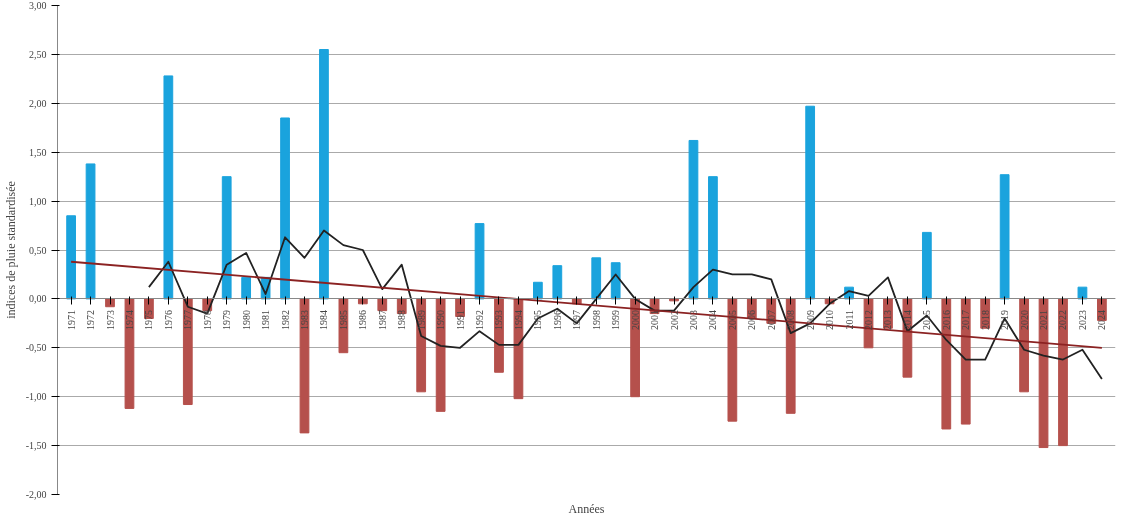  What do you see at coordinates (655, 319) in the screenshot?
I see `x-tick-label: 2001` at bounding box center [655, 319].